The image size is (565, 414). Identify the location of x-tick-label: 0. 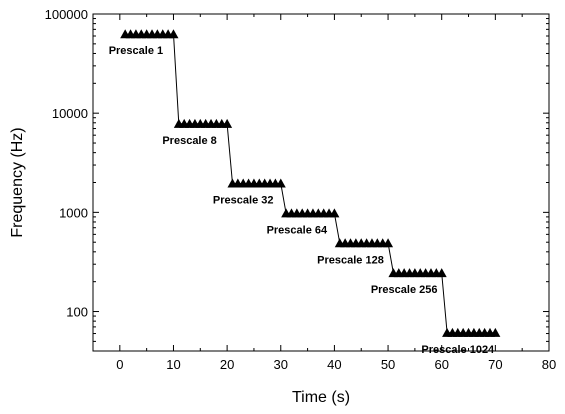
(119, 364).